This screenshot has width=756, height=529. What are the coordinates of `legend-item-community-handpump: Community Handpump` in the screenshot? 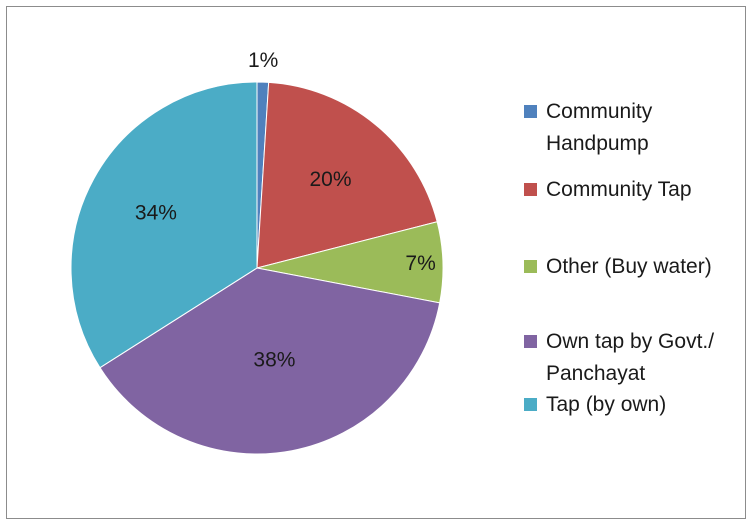 It's located at (639, 128).